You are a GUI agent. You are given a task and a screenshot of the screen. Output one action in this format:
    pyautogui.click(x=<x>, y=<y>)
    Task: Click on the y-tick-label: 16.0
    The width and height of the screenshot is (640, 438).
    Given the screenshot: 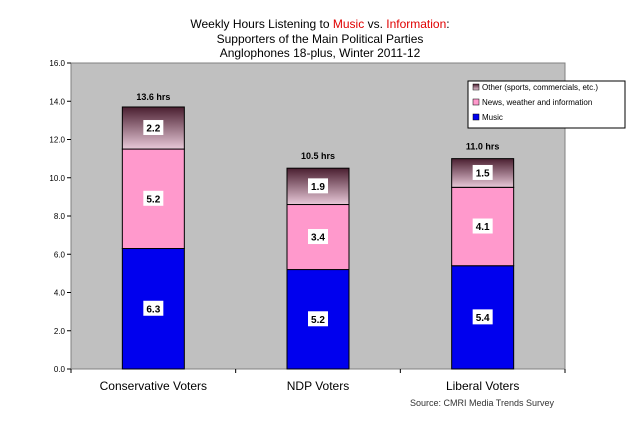 What is the action you would take?
    pyautogui.click(x=57, y=63)
    